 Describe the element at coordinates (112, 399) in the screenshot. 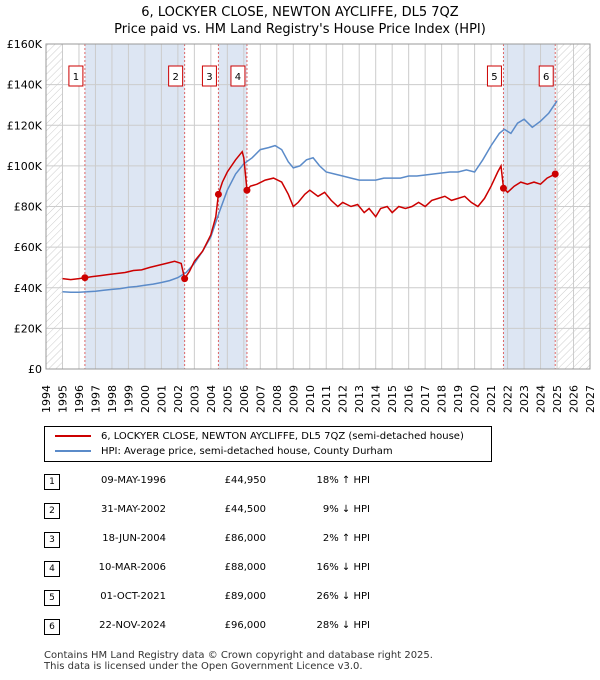

I see `x-tick-label: 1998` at that location.